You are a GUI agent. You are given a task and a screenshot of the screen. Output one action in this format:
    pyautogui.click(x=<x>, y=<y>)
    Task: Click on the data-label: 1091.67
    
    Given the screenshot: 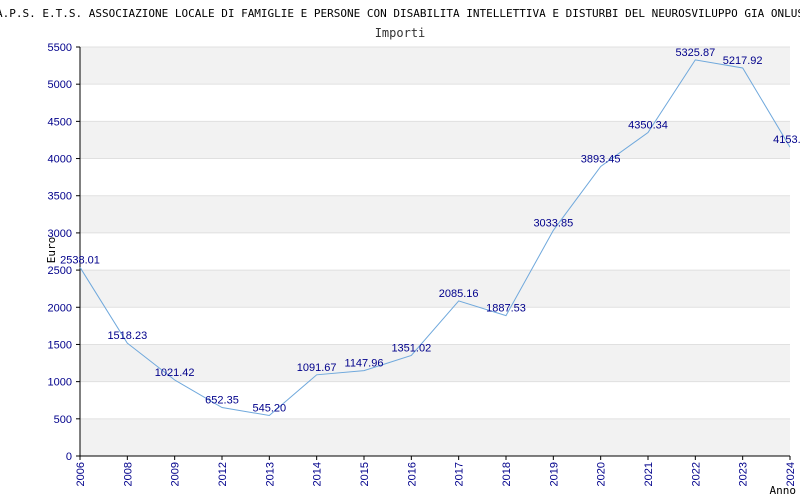 What is the action you would take?
    pyautogui.click(x=317, y=368)
    